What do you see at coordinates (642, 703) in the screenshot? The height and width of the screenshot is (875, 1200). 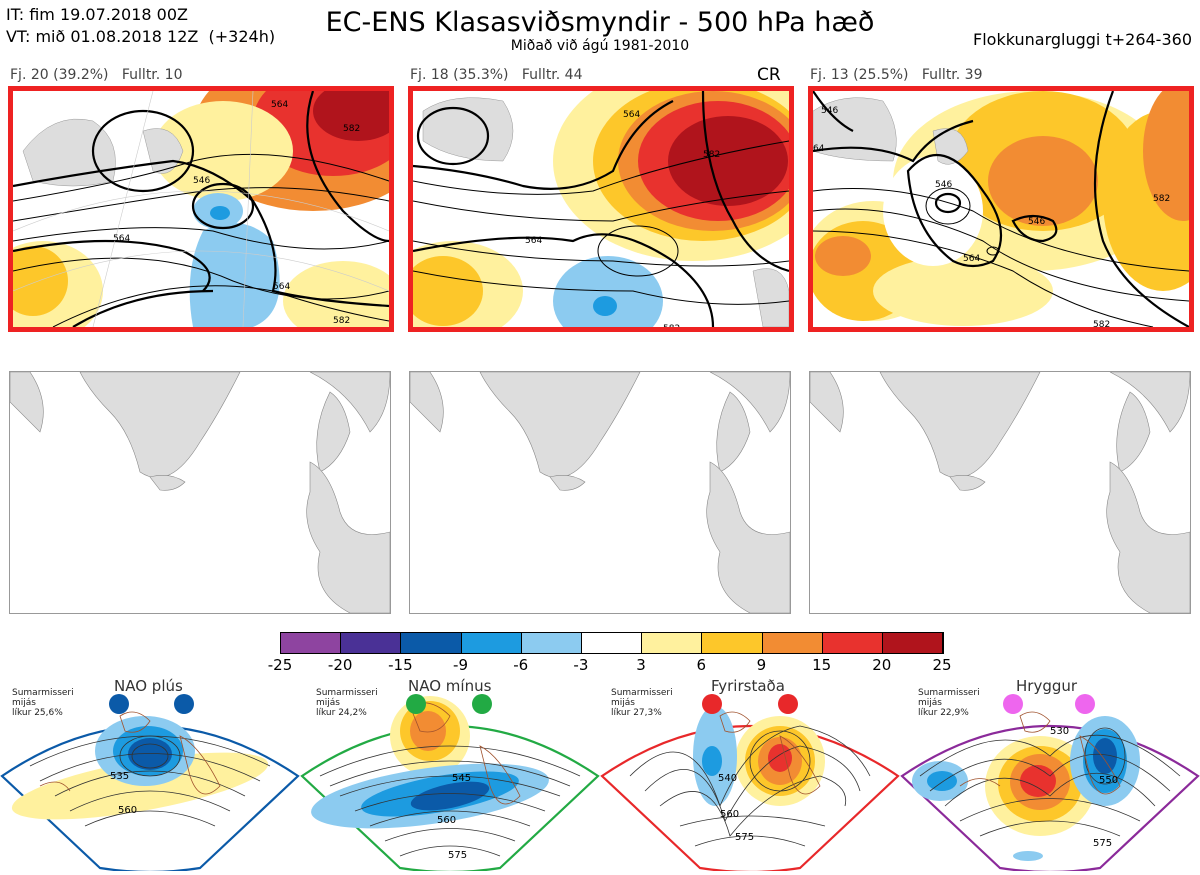 I see `regime-note-blocking: Sumarmisseri mijás líkur 27,3%` at bounding box center [642, 703].